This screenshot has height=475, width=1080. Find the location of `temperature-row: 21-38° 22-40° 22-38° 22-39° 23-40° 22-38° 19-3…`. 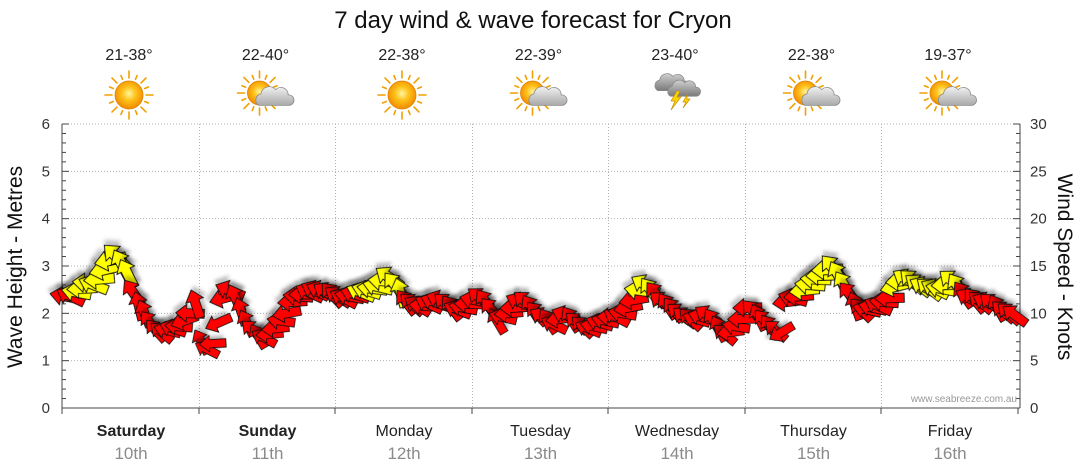

temperature-row: 21-38° 22-40° 22-38° 22-39° 23-40° 22-38° 19-3… is located at coordinates (538, 55).